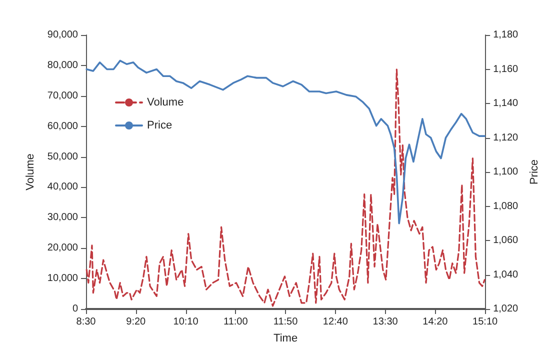 Image resolution: width=548 pixels, height=349 pixels. I want to click on x-tick-label: 13:30, so click(385, 322).